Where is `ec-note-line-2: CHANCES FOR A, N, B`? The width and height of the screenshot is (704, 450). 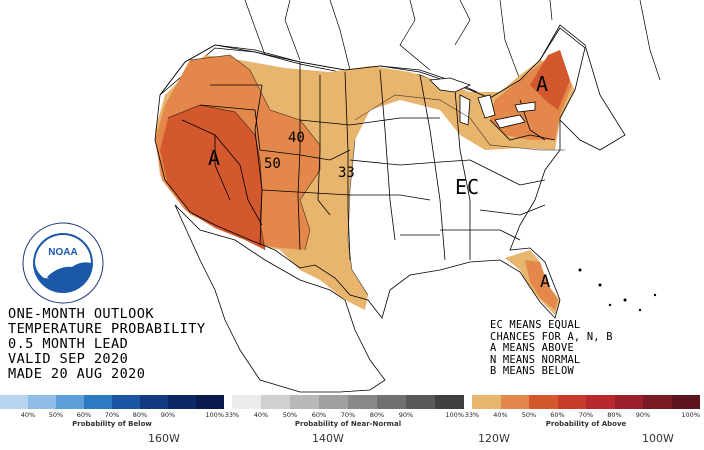
ec-note-line-2: CHANCES FOR A, N, B is located at coordinates (551, 336).